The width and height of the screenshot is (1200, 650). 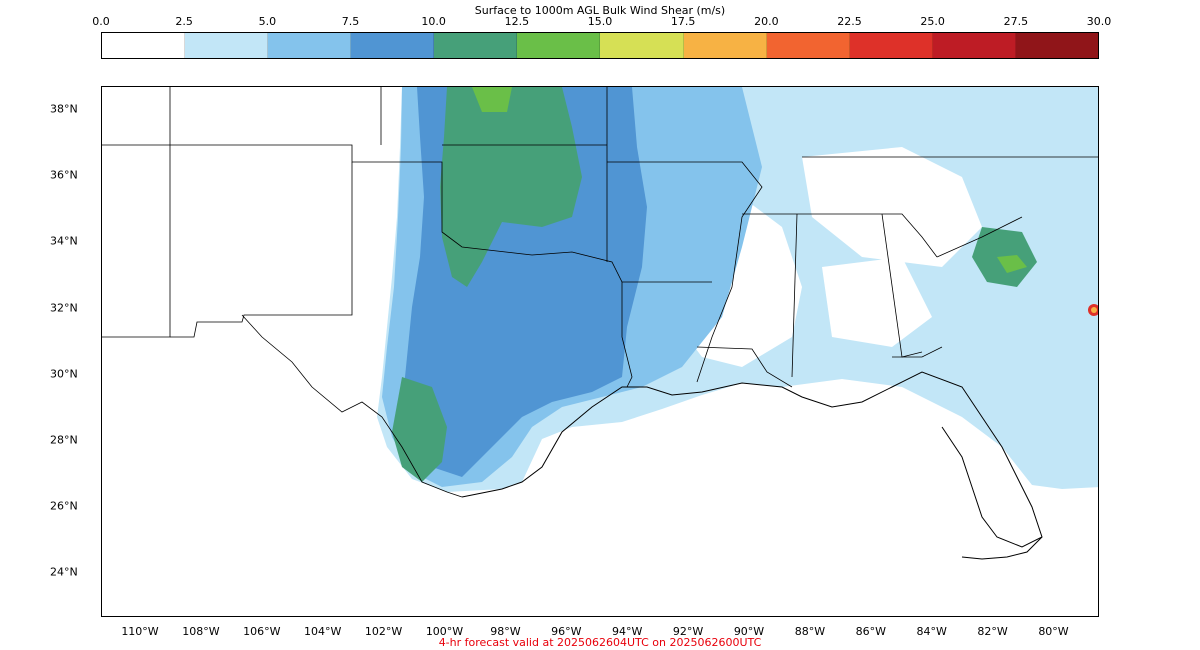 I want to click on latitude-label: 24°N, so click(x=64, y=572).